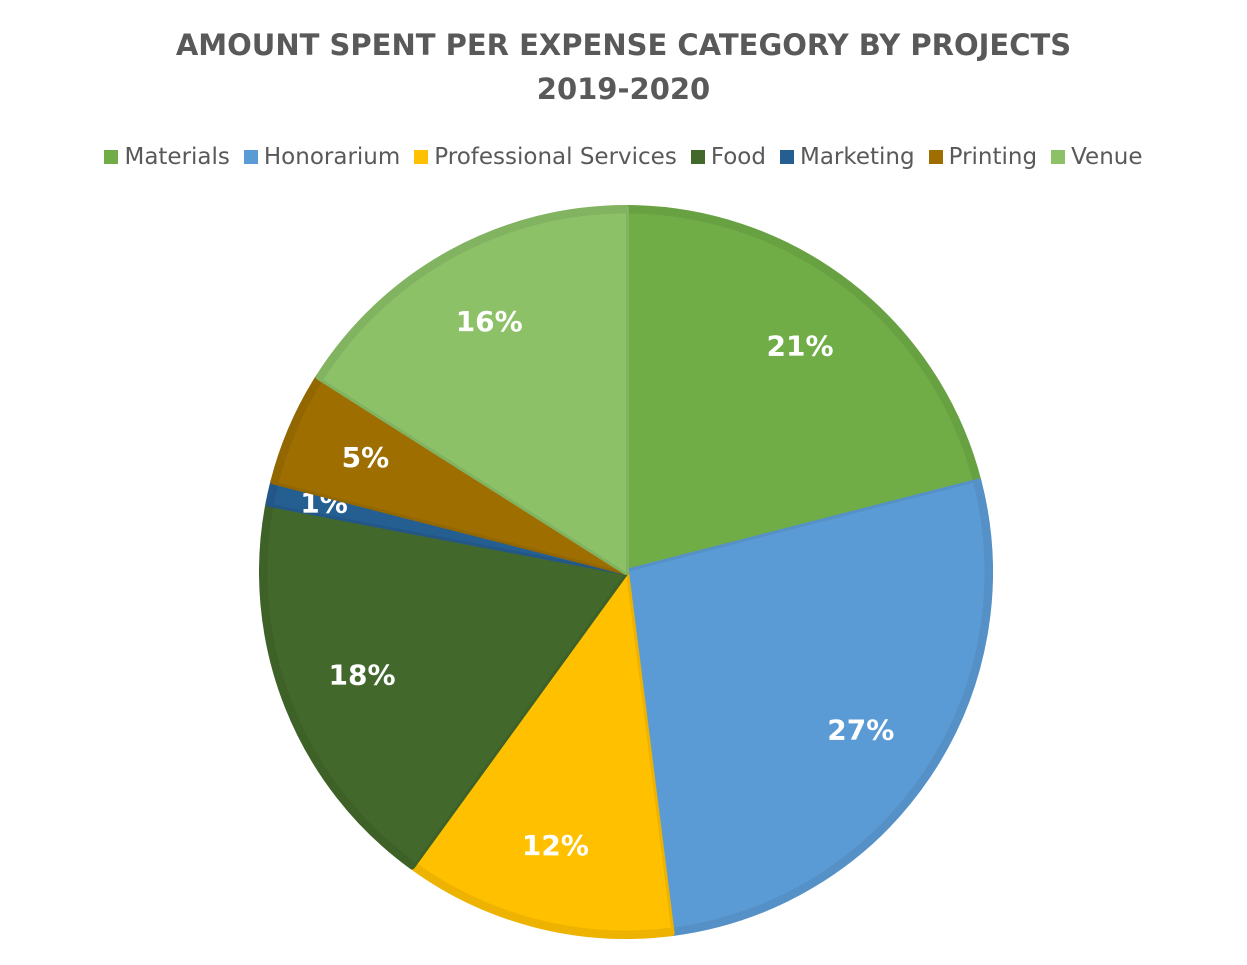 This screenshot has height=965, width=1247. What do you see at coordinates (623, 89) in the screenshot?
I see `chart-title: 2019-2020` at bounding box center [623, 89].